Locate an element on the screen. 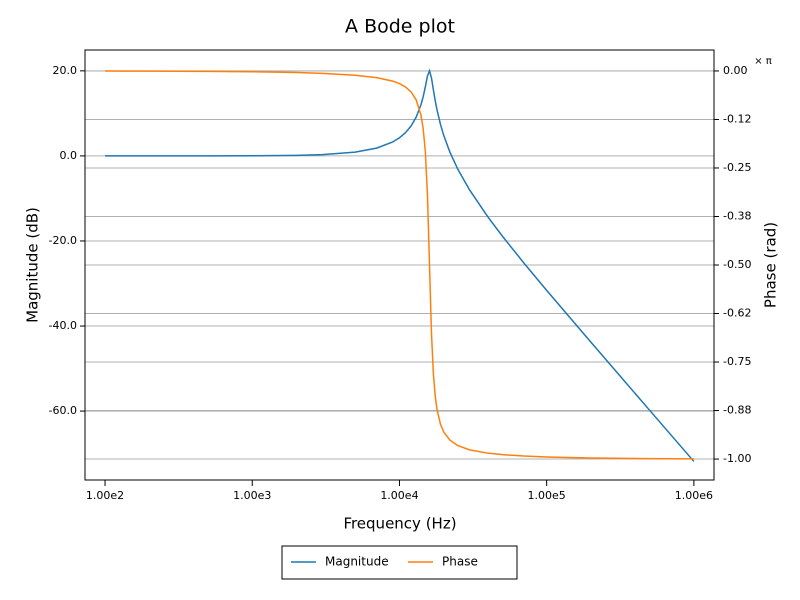 The image size is (800, 600). y2-tick-label: -0.25 is located at coordinates (737, 167).